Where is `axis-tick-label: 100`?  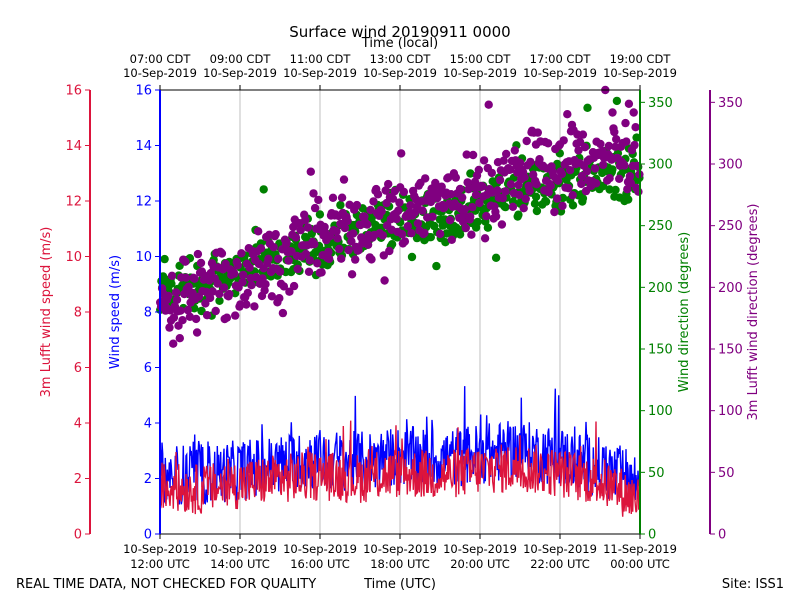
axis-tick-label: 100 is located at coordinates (660, 411).